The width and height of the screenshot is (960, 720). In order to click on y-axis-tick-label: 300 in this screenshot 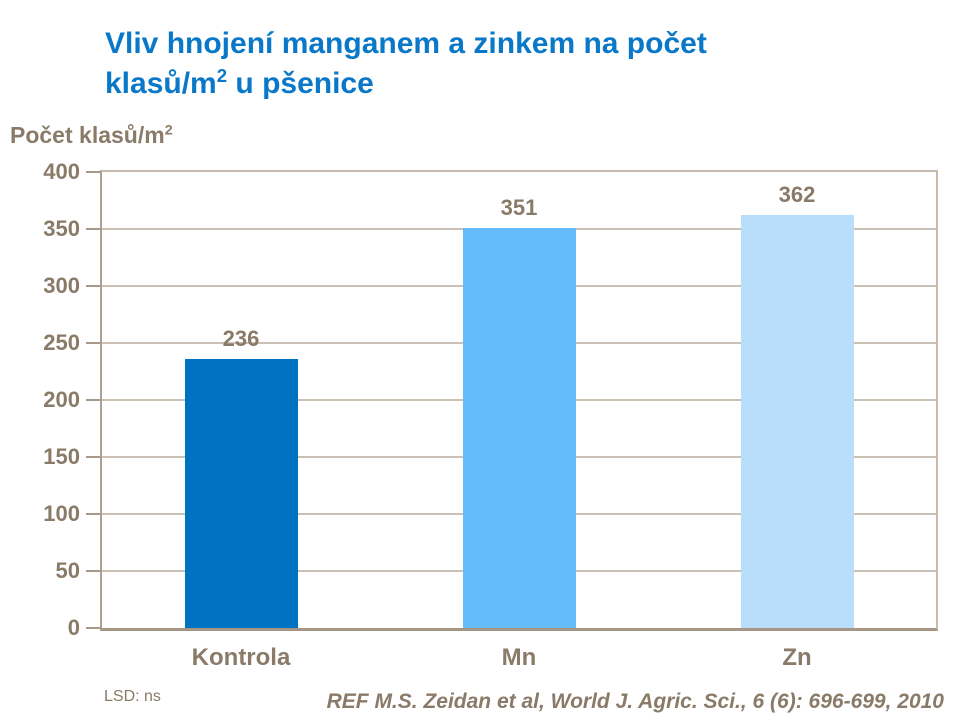, I will do `click(61, 285)`.